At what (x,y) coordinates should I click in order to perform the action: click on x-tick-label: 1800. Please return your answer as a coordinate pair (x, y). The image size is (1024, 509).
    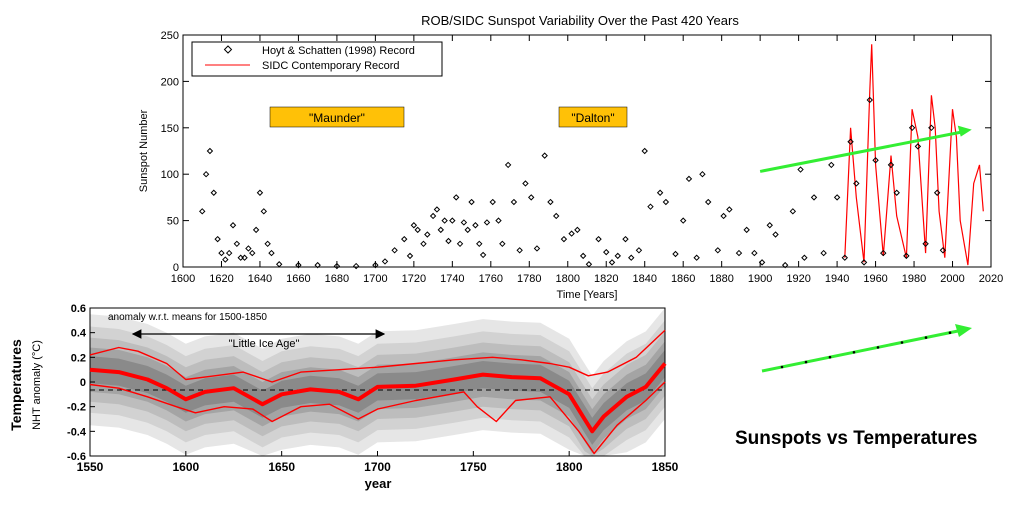
    Looking at the image, I should click on (568, 279).